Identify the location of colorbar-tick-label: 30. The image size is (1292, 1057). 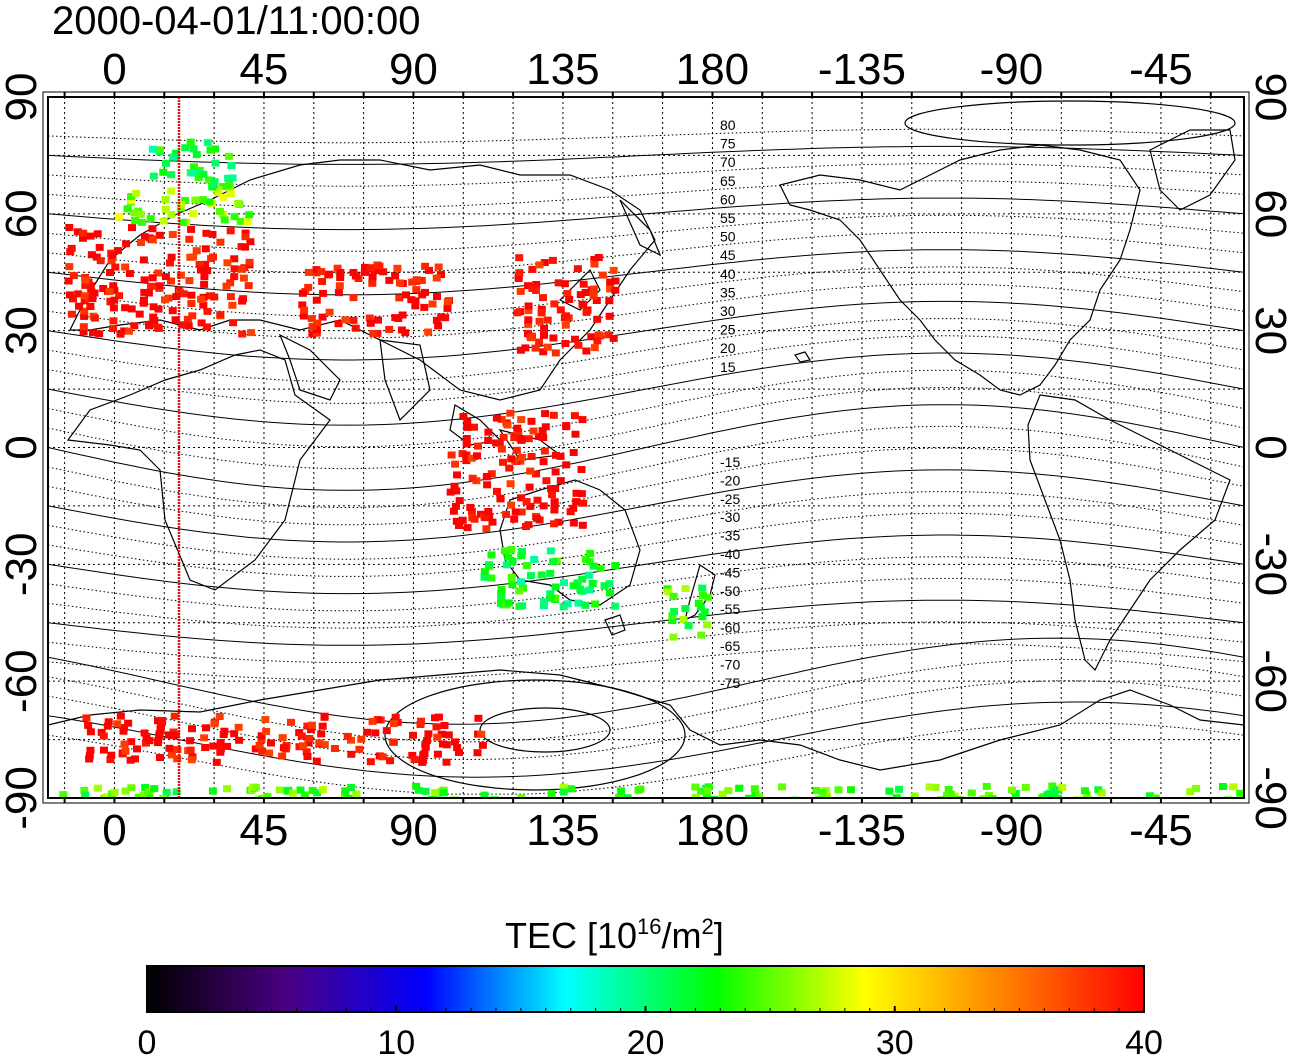
(895, 1040).